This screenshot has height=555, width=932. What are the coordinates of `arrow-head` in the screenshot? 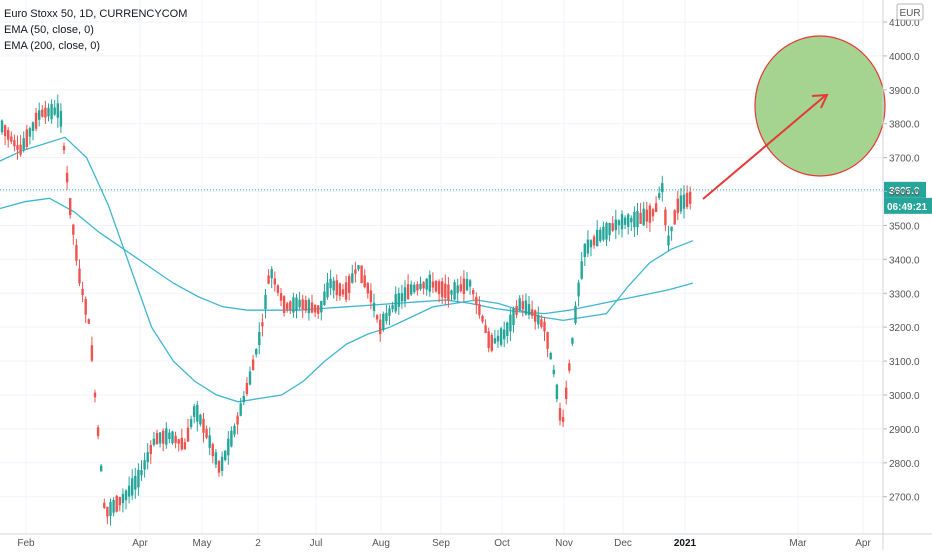 It's located at (820, 101).